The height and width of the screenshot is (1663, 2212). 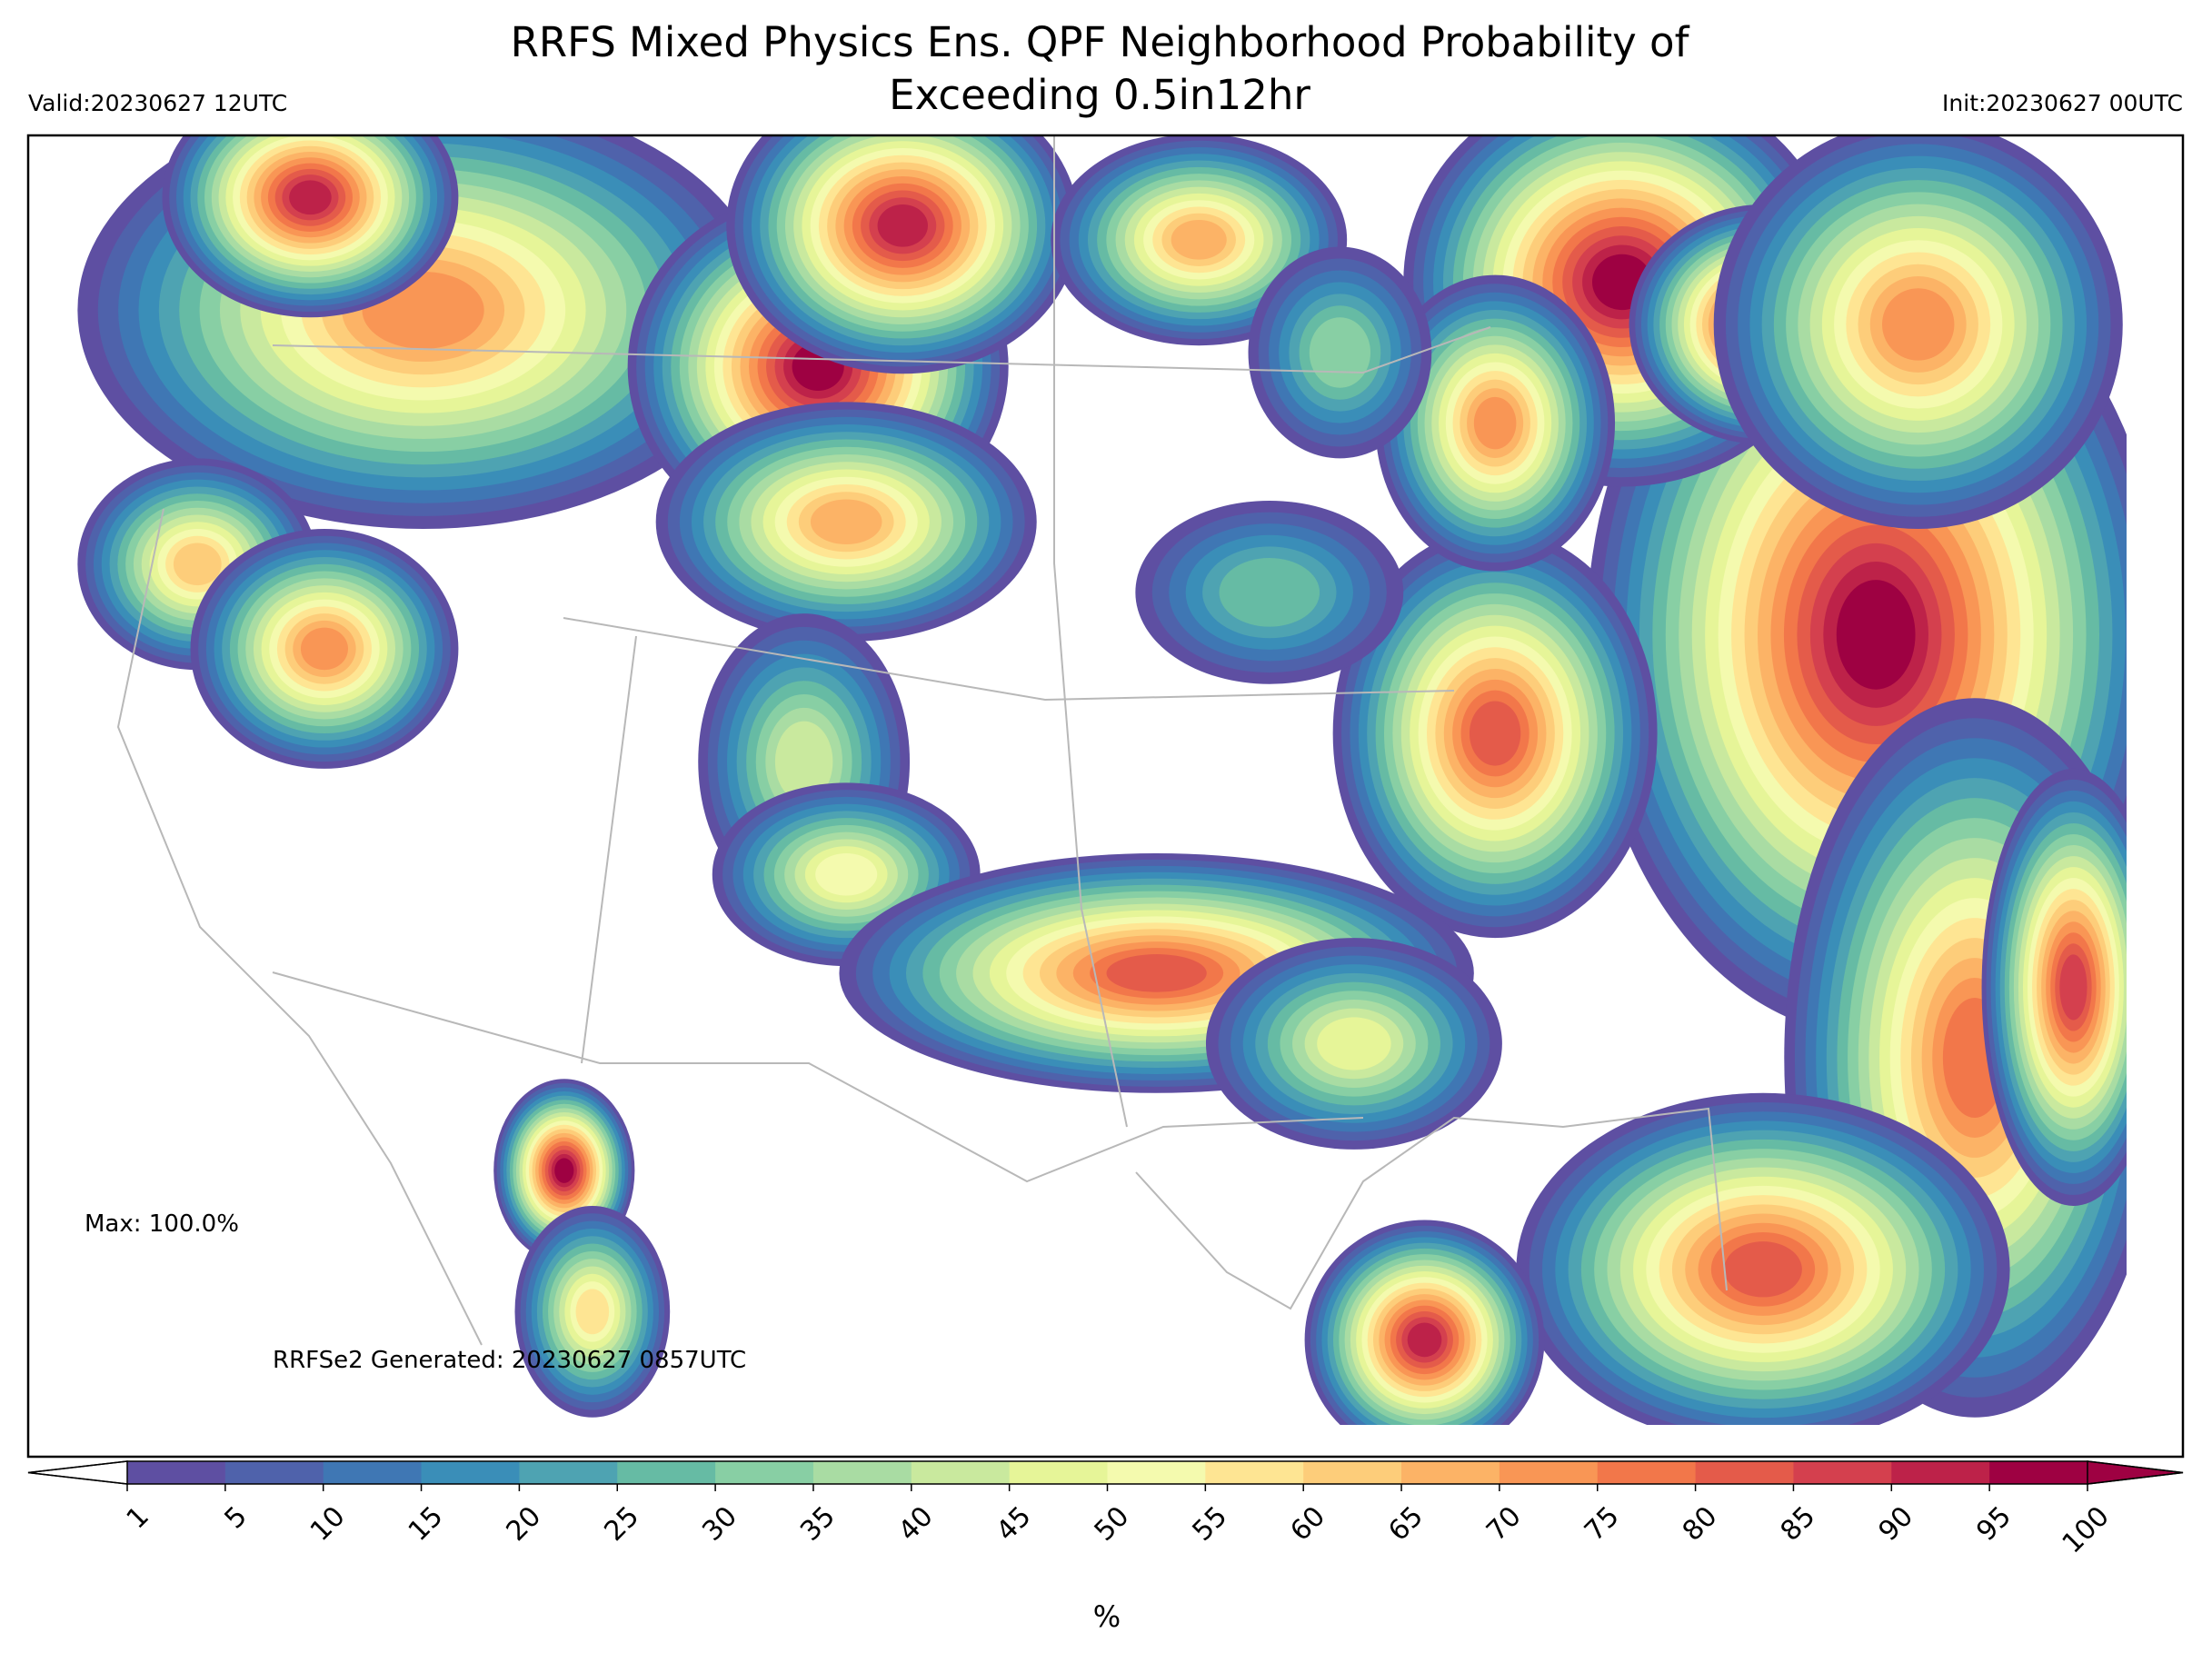 I want to click on colorbar-tick-label: 45, so click(x=1014, y=1524).